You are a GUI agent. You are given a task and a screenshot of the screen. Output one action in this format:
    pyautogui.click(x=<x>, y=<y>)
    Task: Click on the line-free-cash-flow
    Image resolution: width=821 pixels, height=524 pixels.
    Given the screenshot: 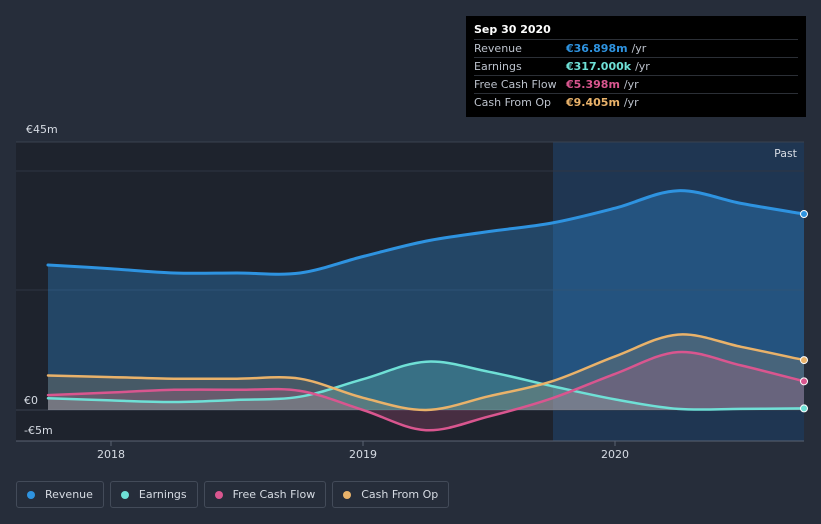 What is the action you would take?
    pyautogui.click(x=426, y=391)
    